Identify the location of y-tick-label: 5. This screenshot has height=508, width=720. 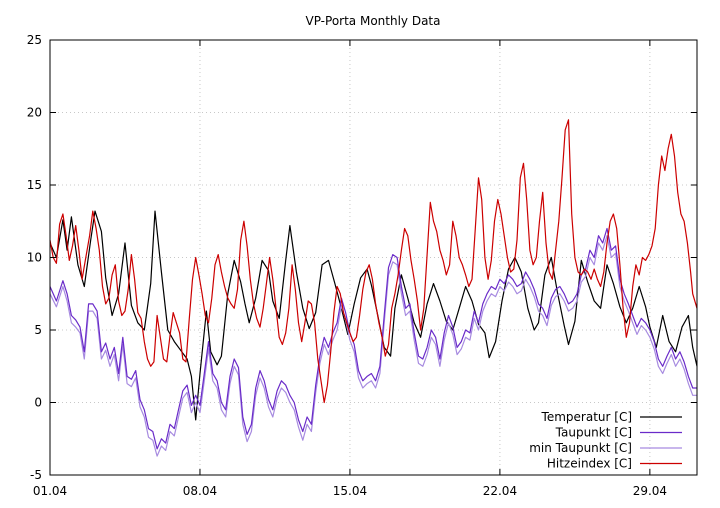
(38, 330).